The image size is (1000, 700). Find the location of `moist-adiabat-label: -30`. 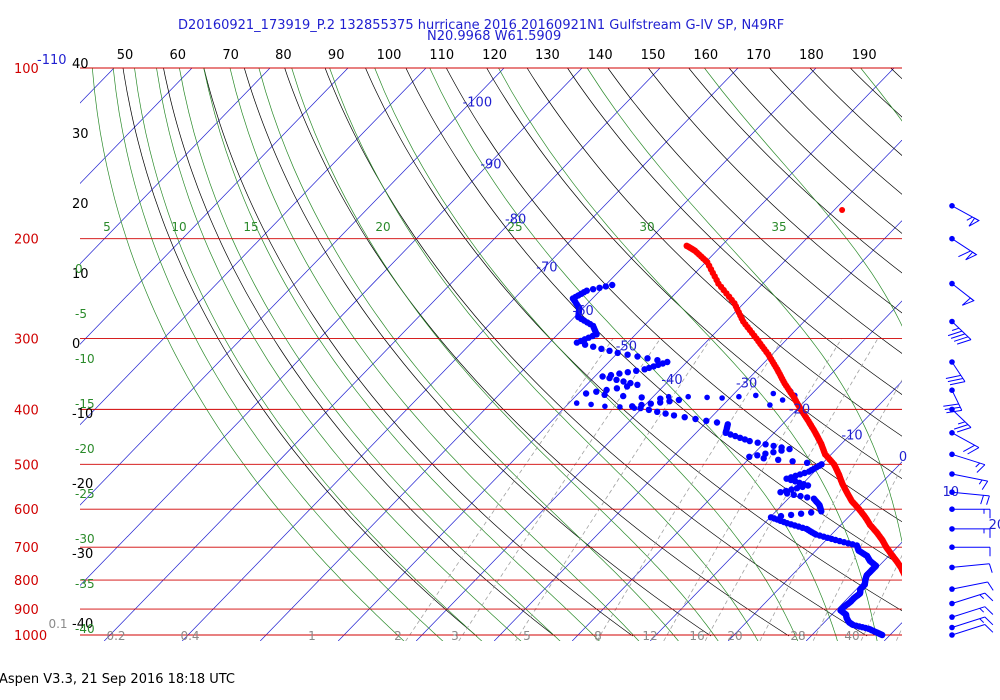

moist-adiabat-label: -30 is located at coordinates (85, 539).